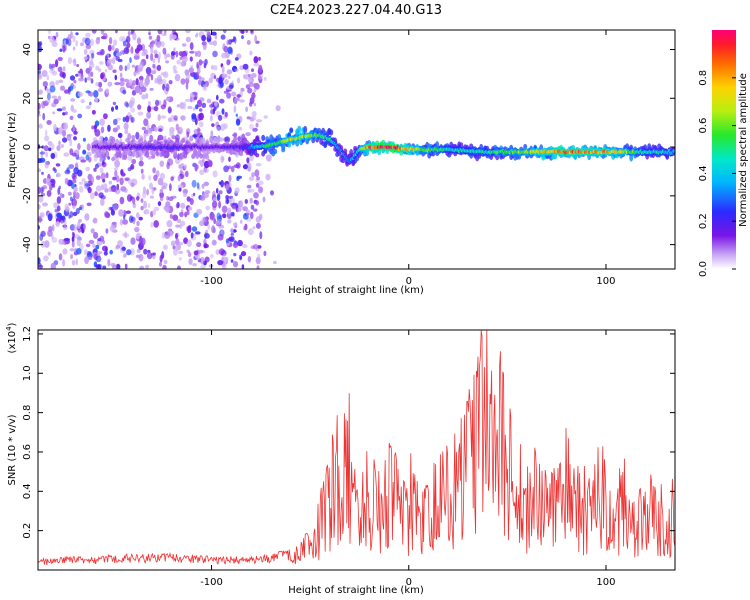 This screenshot has height=600, width=750. Describe the element at coordinates (409, 281) in the screenshot. I see `x-tick-label: 0` at that location.